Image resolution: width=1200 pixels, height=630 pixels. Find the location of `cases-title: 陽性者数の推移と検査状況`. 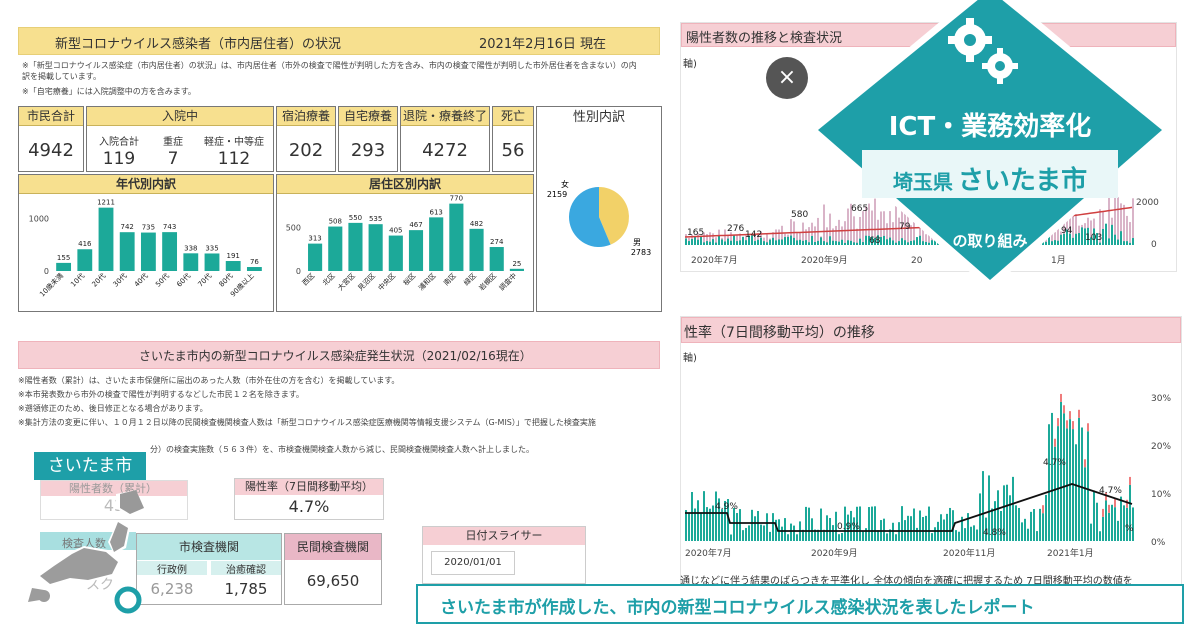

cases-title: 陽性者数の推移と検査状況 is located at coordinates (764, 38).